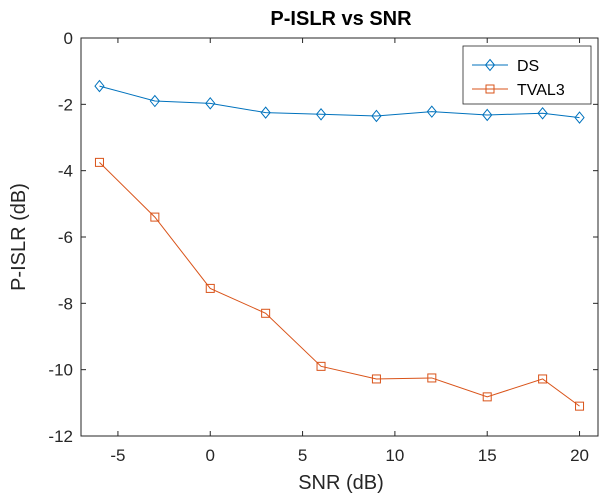 This screenshot has width=601, height=501. Describe the element at coordinates (117, 455) in the screenshot. I see `x-tick-label: -5` at that location.